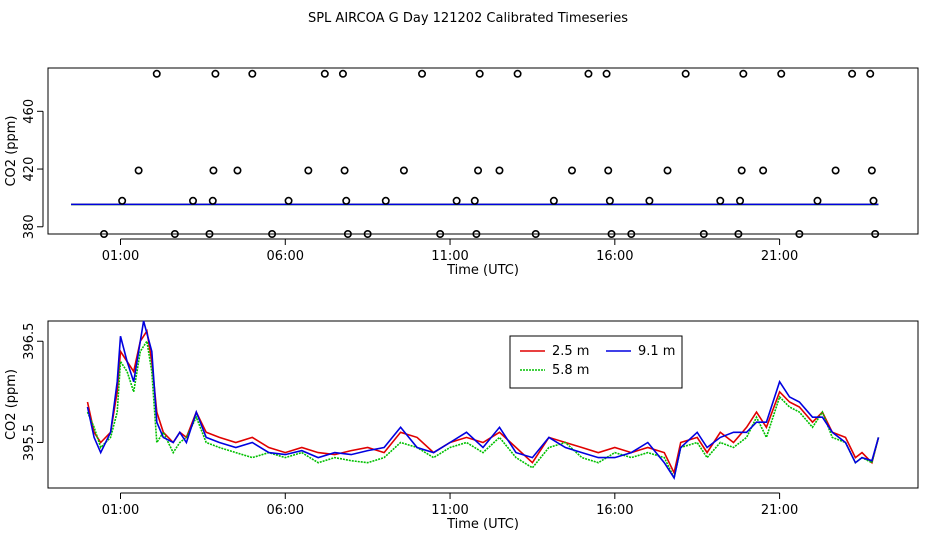 This screenshot has width=936, height=540. Describe the element at coordinates (29, 341) in the screenshot. I see `bottom-y-tick-label: 396.5` at that location.